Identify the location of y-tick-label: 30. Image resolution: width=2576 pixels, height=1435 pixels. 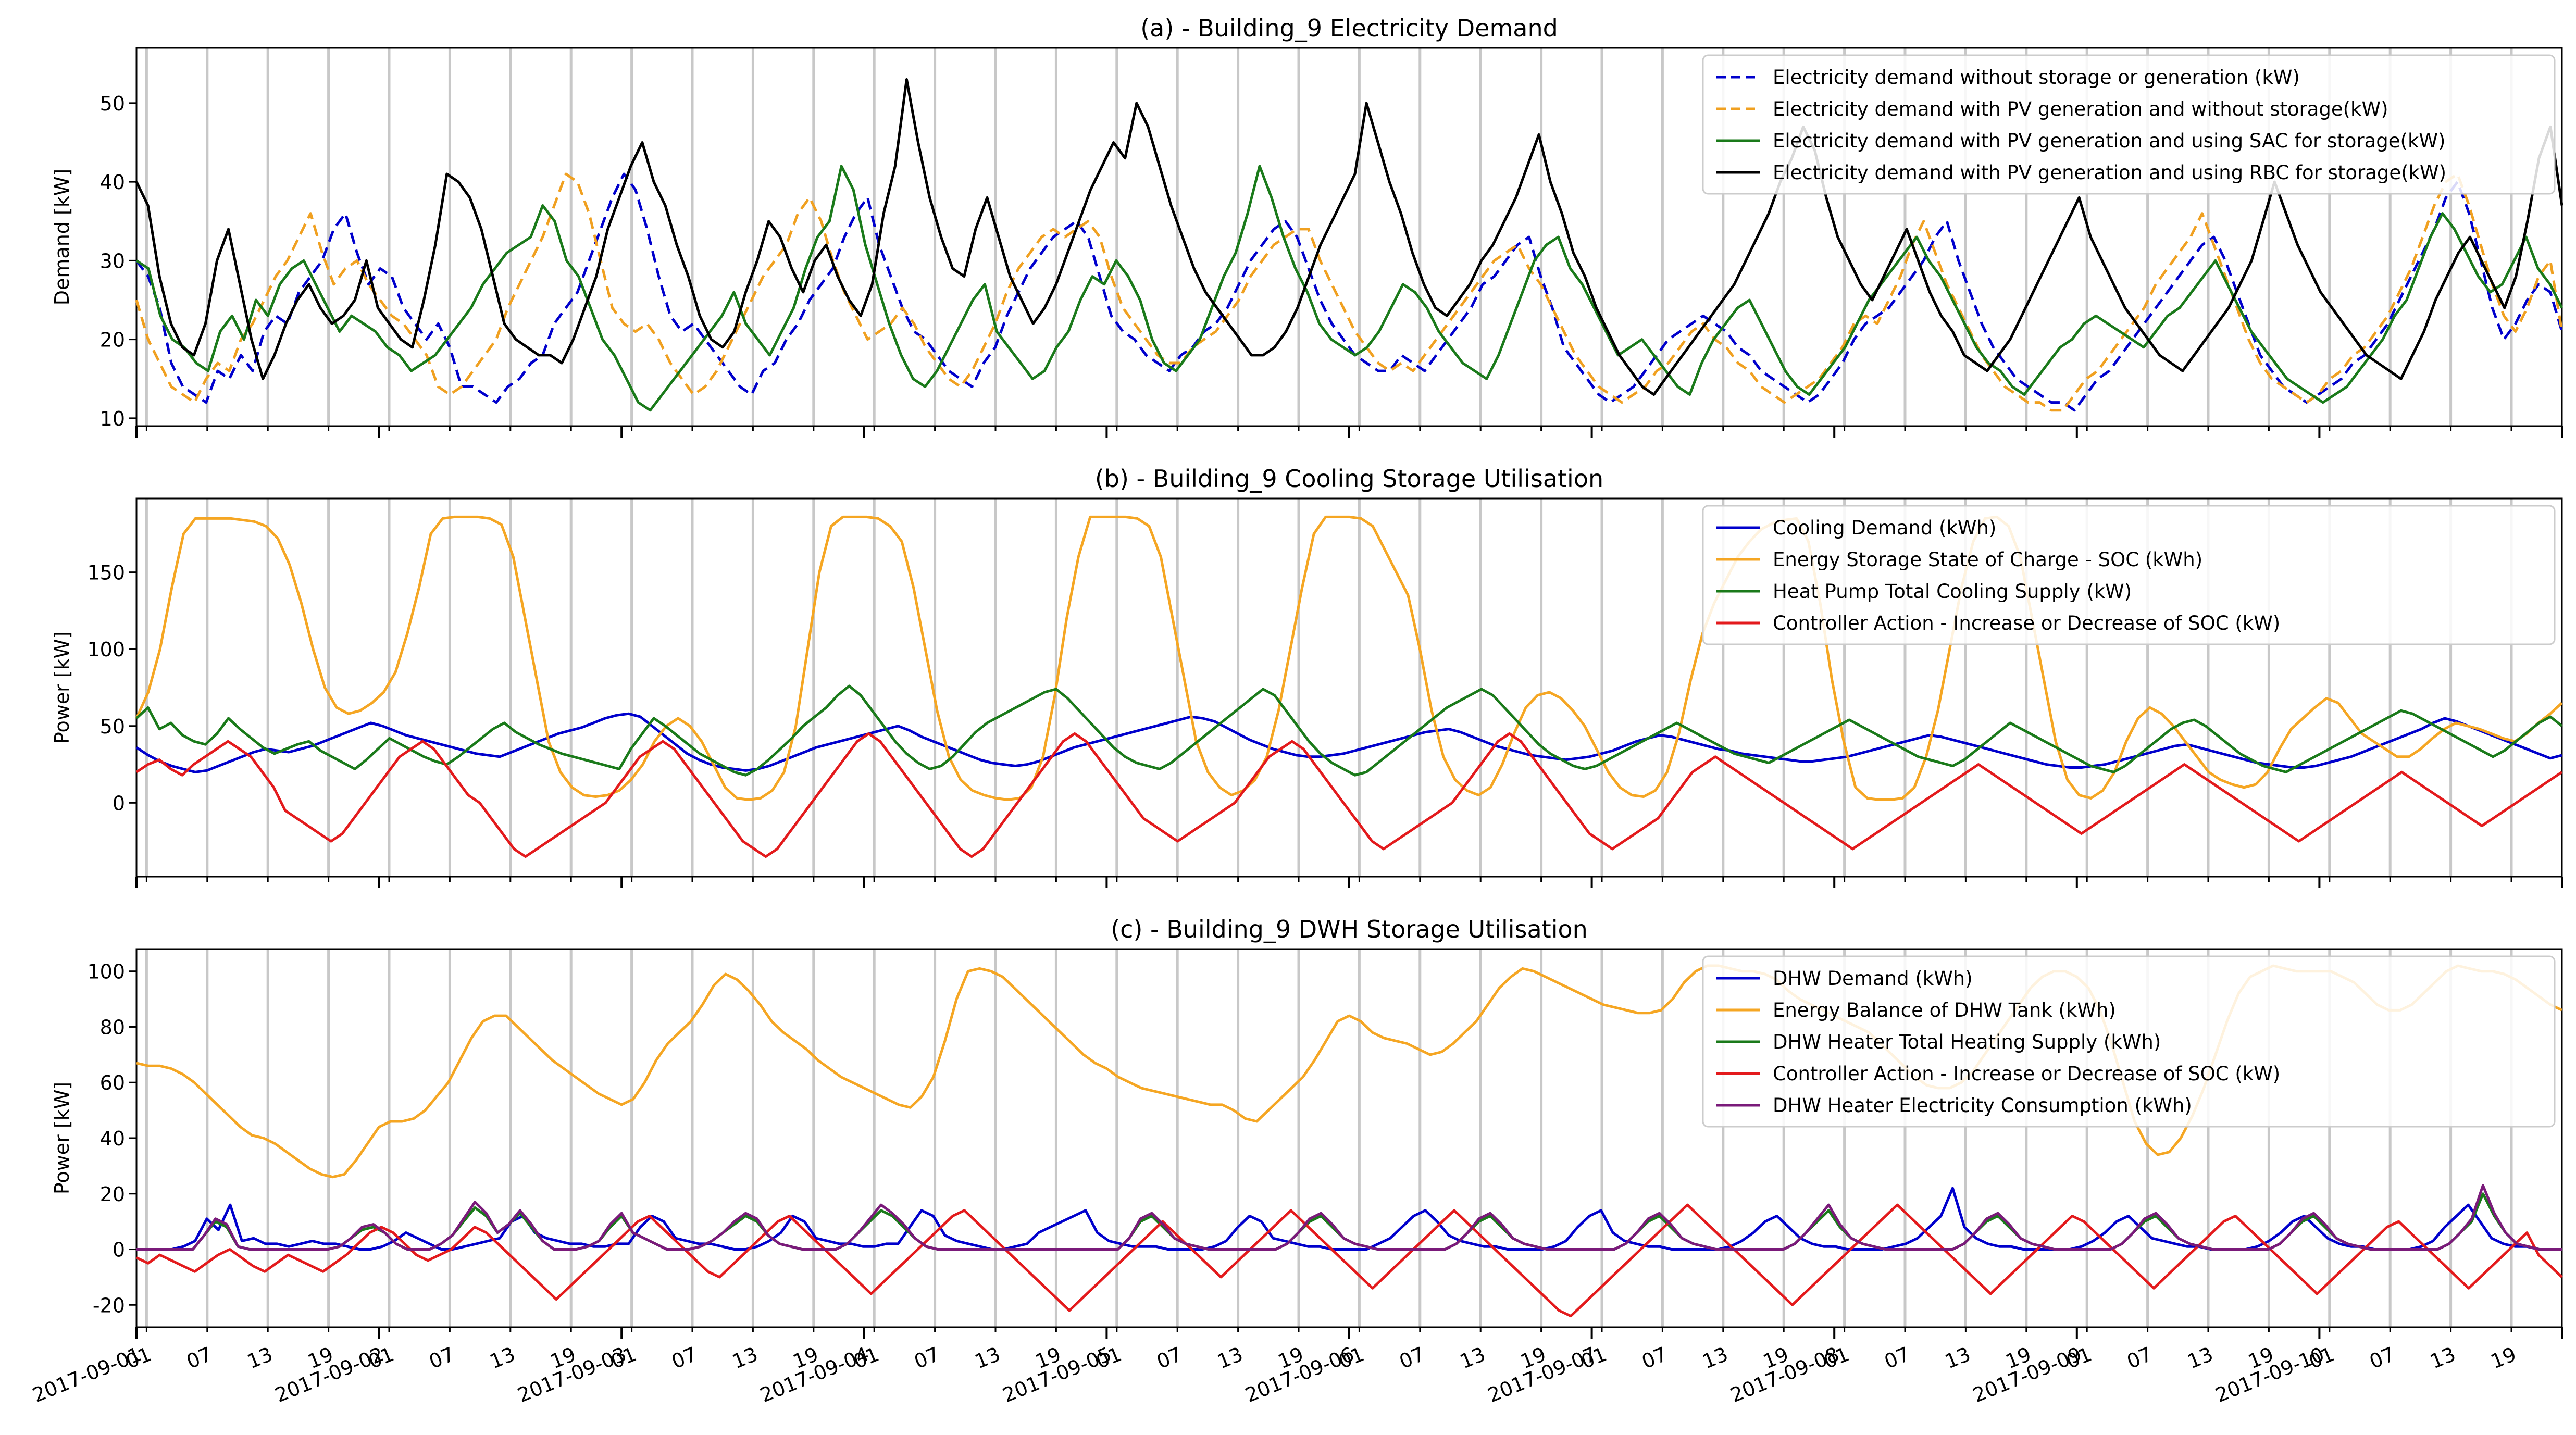
(112, 261).